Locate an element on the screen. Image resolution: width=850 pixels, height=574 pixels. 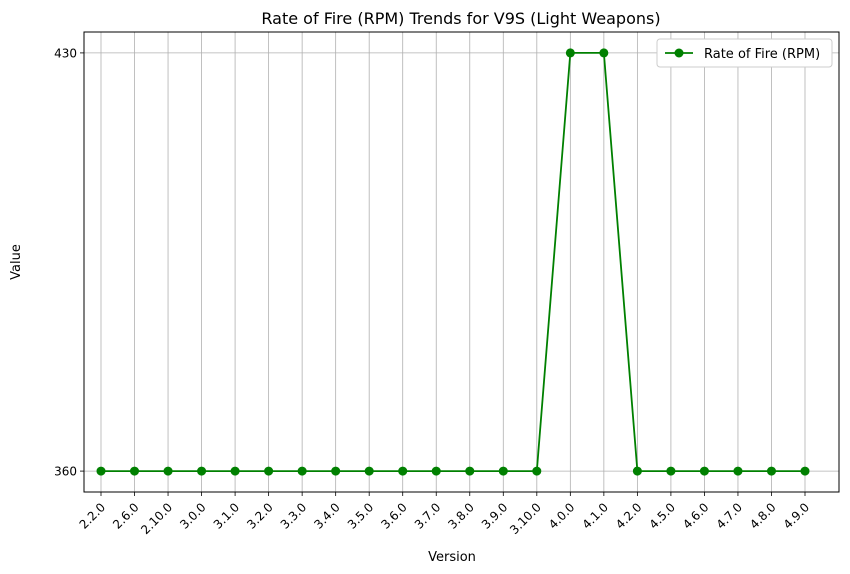
x-tick-label: 3.8.0 is located at coordinates (460, 515).